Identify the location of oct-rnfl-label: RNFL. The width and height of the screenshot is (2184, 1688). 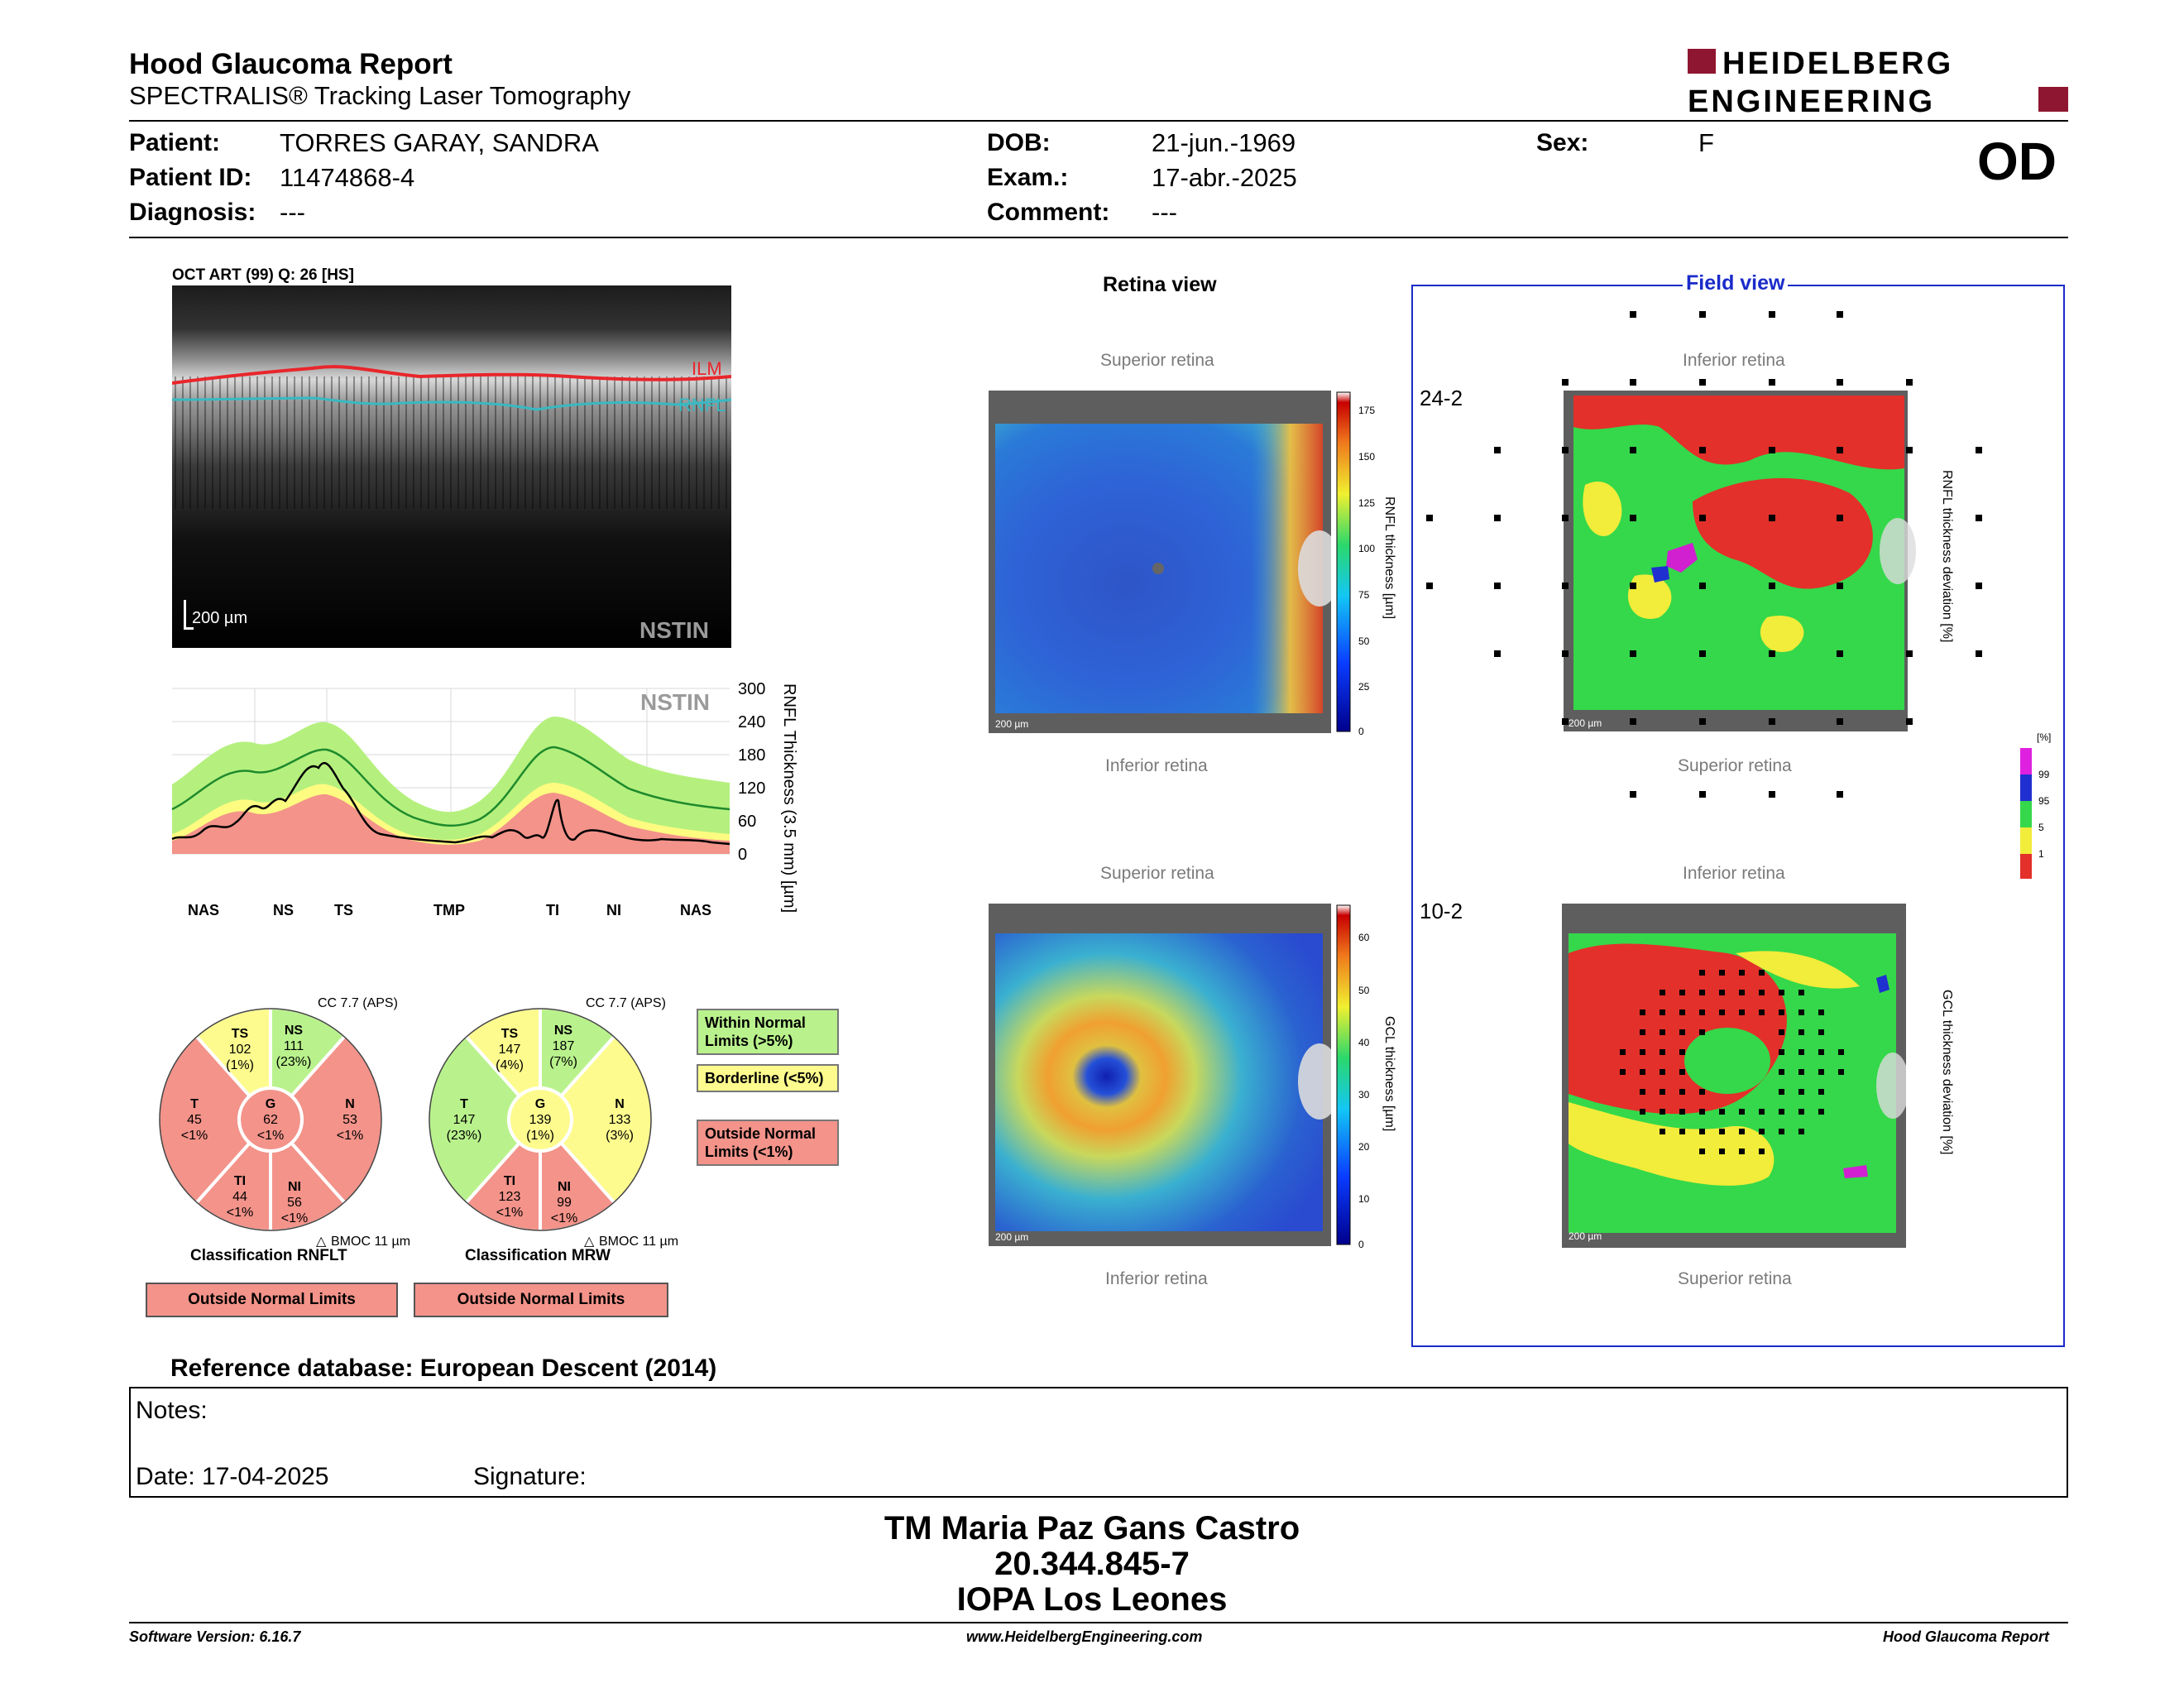
(702, 405).